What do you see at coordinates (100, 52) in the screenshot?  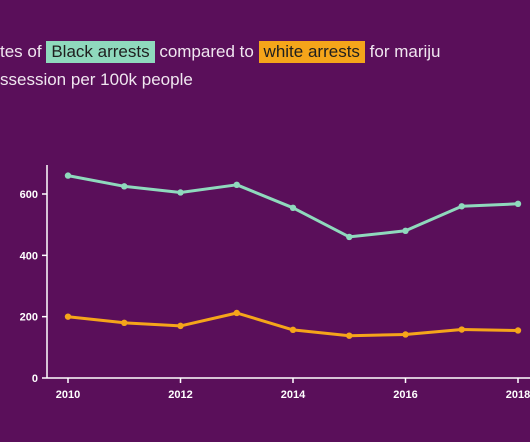 I see `black-arrests-legend: Black arrests` at bounding box center [100, 52].